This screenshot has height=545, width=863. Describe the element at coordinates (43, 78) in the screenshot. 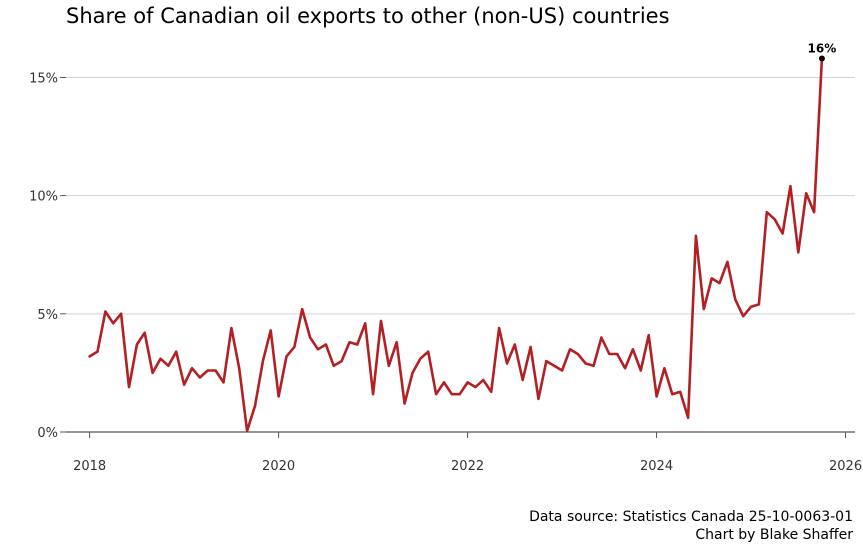

I see `y-tick-label: 15%` at that location.